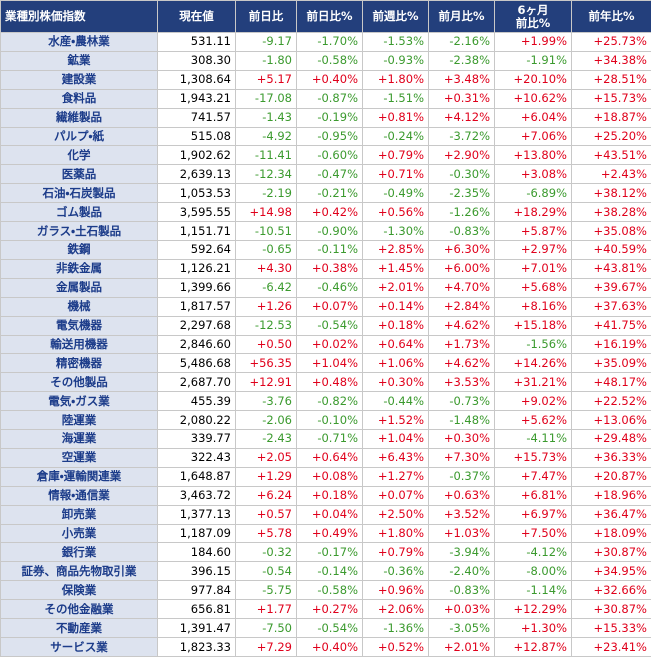 The width and height of the screenshot is (651, 657). I want to click on value-cell: +0.48%, so click(329, 382).